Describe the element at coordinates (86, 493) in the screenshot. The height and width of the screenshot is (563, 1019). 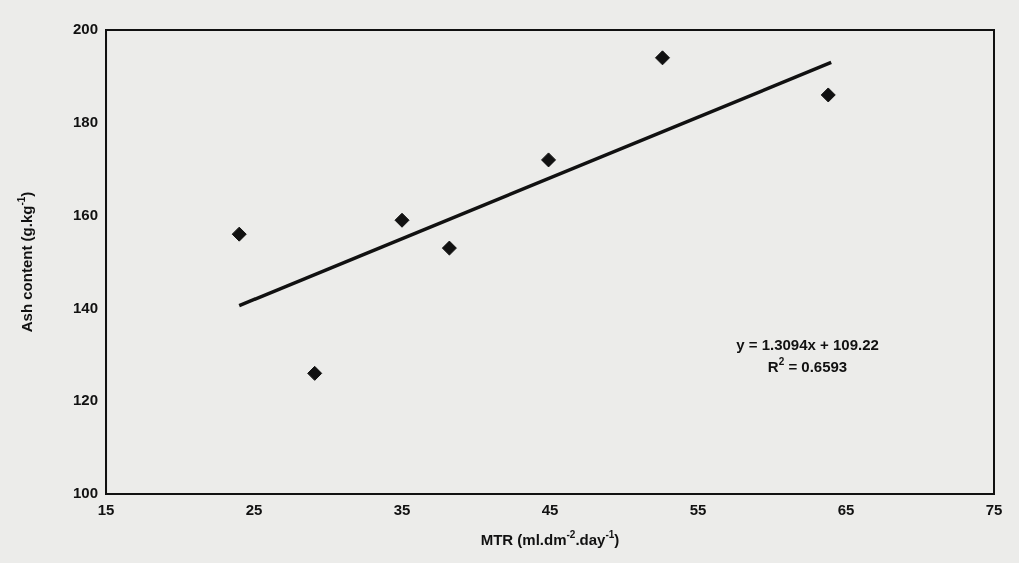
I see `y-tick-label: 100` at that location.